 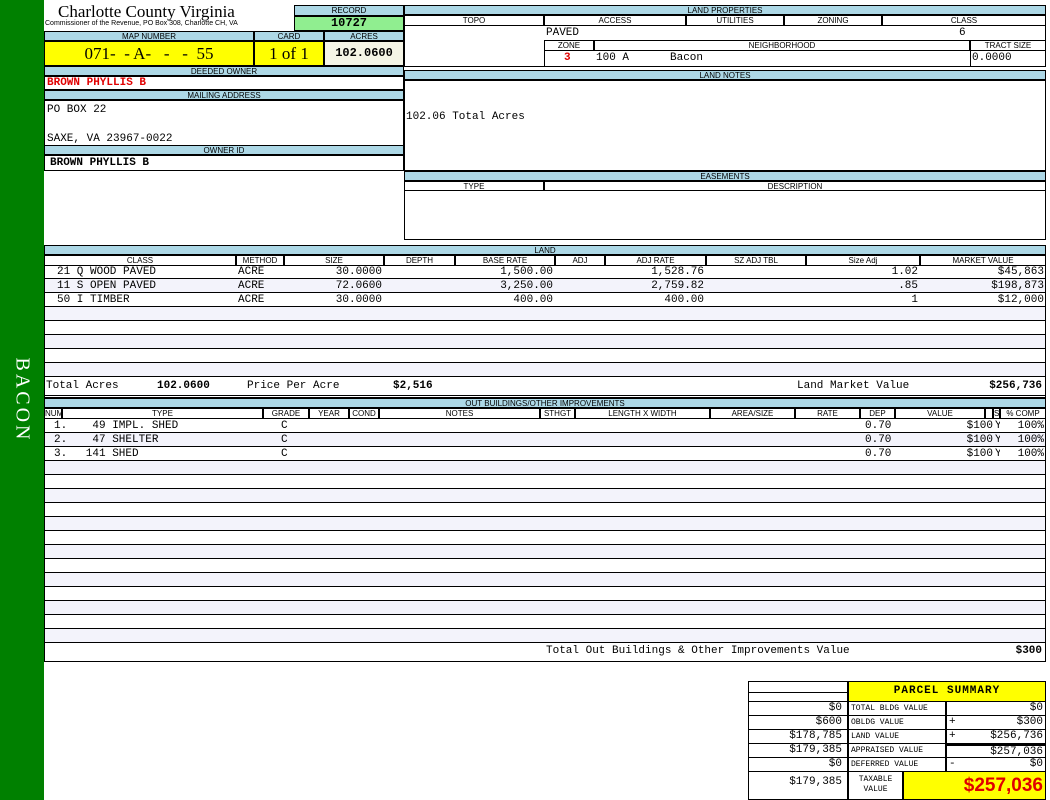 I want to click on owner-id: BROWN PHYLLIS B, so click(x=224, y=163).